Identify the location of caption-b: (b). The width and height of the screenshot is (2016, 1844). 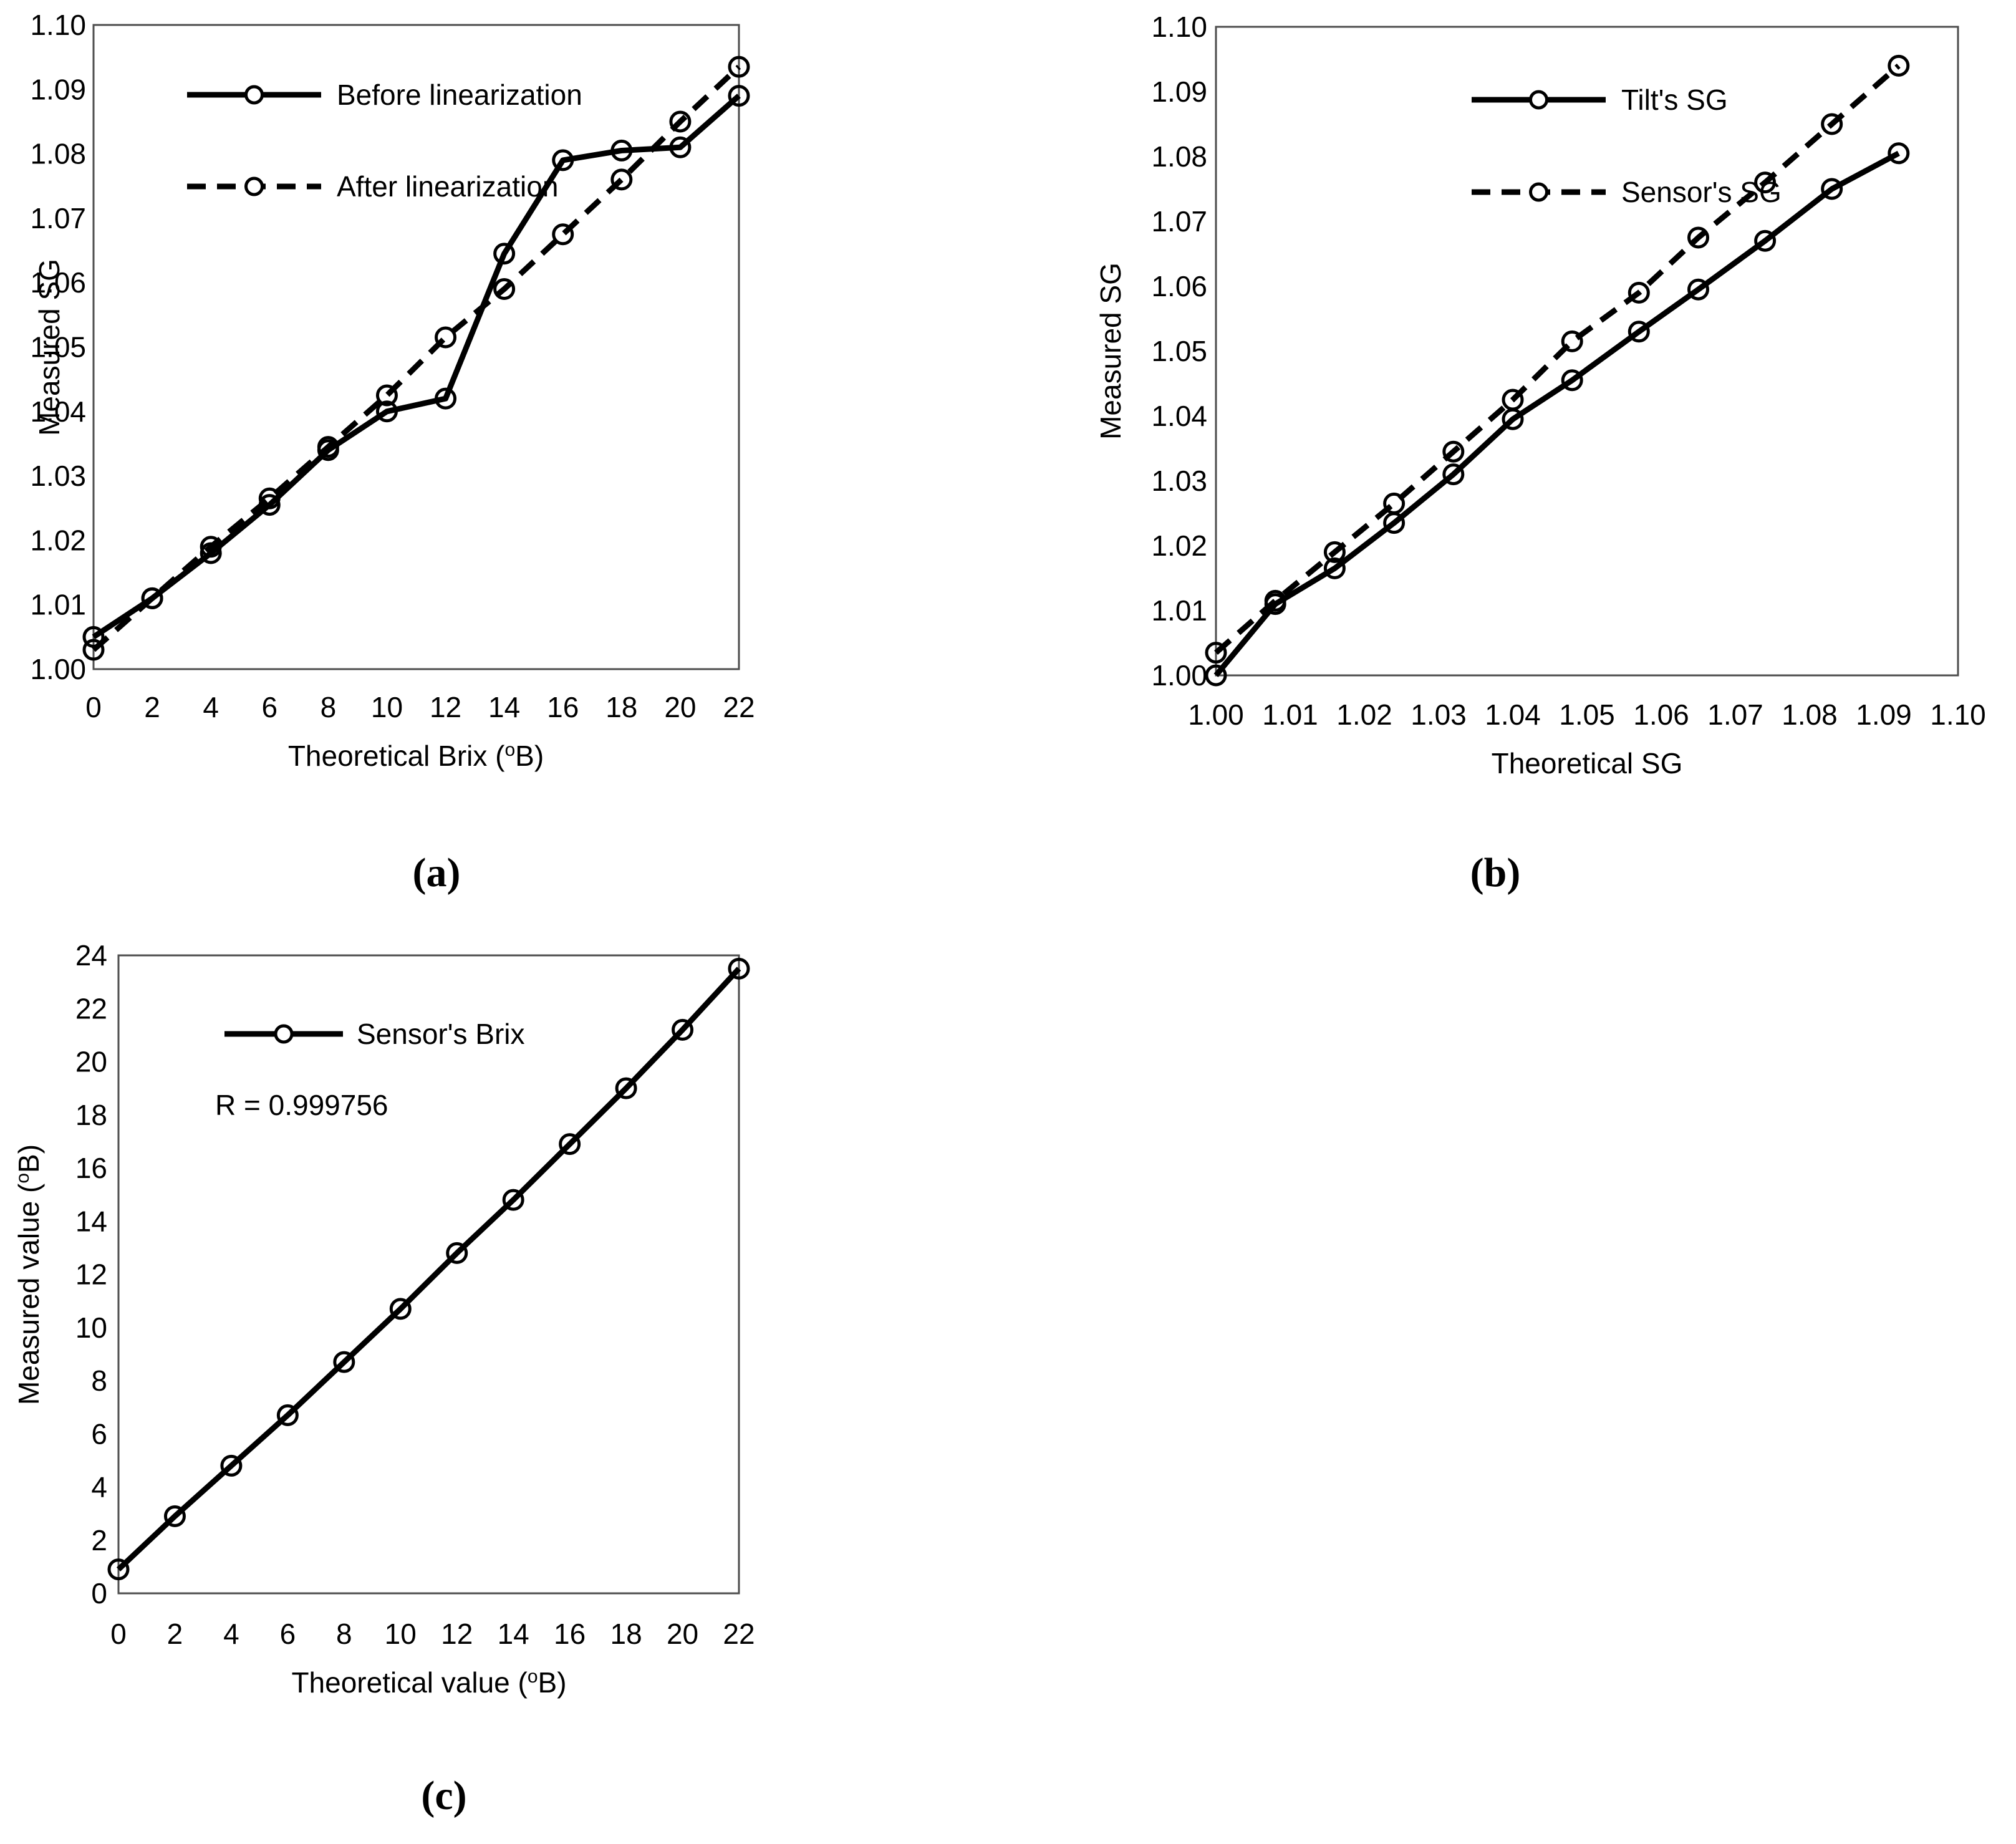
(1496, 872).